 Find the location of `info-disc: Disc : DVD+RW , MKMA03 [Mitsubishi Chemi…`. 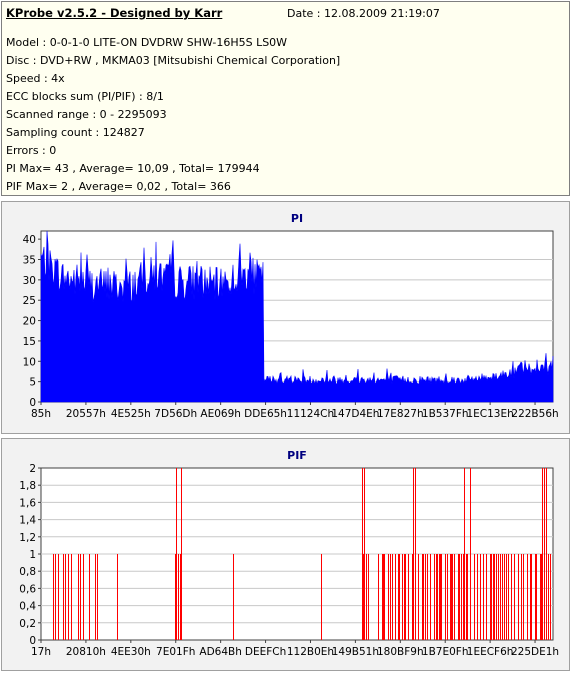

info-disc: Disc : DVD+RW , MKMA03 [Mitsubishi Chemi… is located at coordinates (173, 60).